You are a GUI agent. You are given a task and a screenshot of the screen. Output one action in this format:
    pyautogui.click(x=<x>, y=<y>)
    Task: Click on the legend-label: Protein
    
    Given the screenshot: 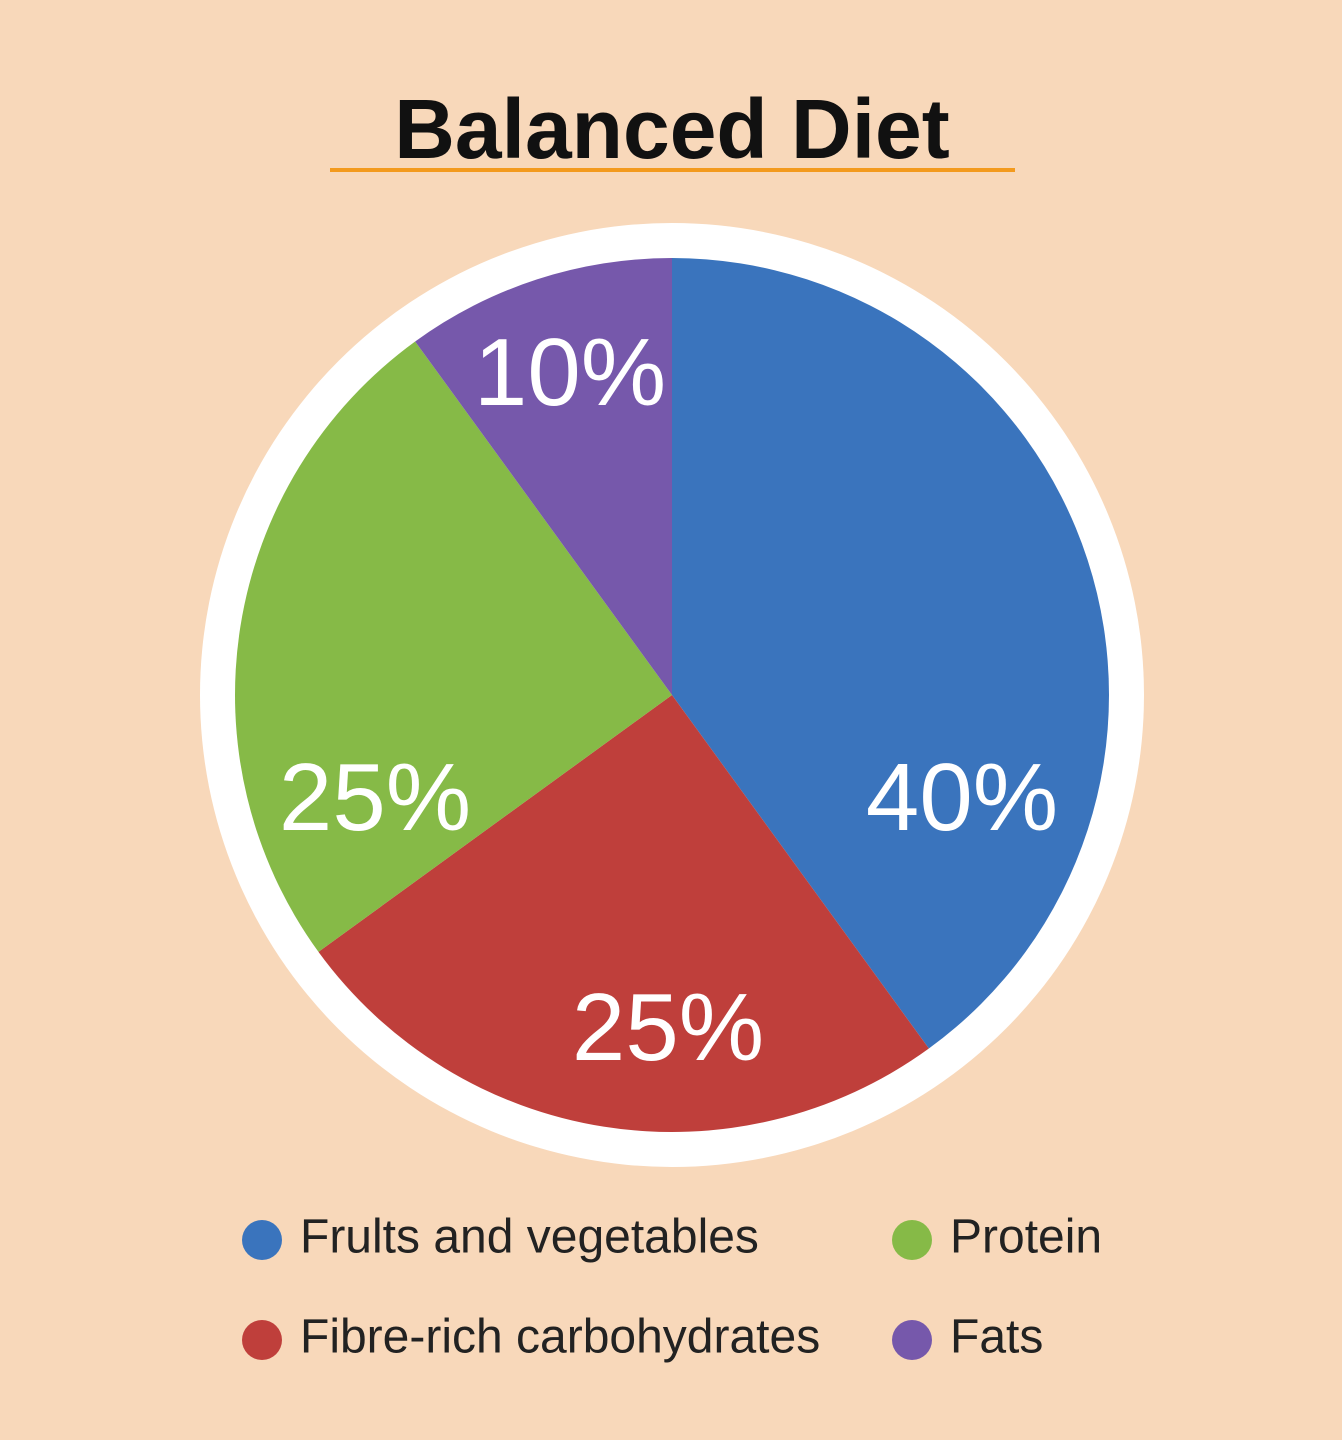 What is the action you would take?
    pyautogui.click(x=1026, y=1237)
    